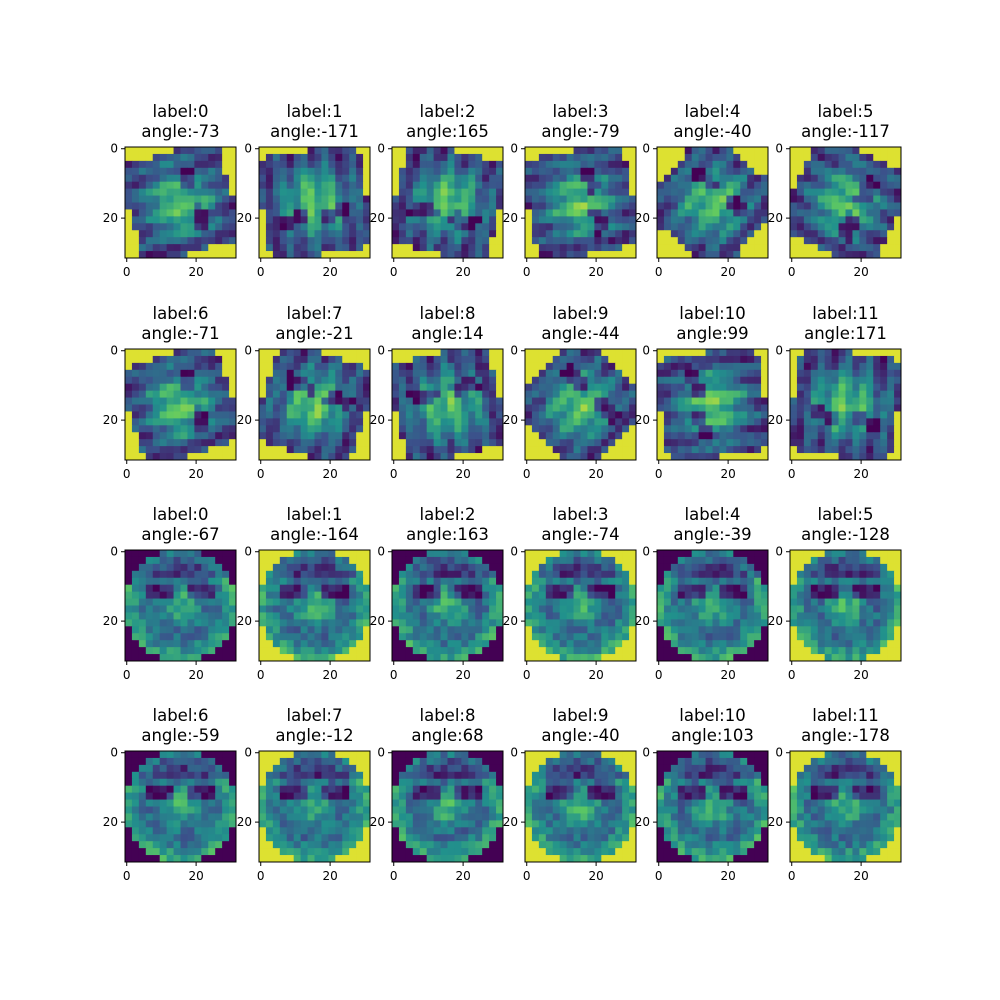 The height and width of the screenshot is (1000, 1000). Describe the element at coordinates (845, 534) in the screenshot. I see `panel-angle: angle:-128` at that location.